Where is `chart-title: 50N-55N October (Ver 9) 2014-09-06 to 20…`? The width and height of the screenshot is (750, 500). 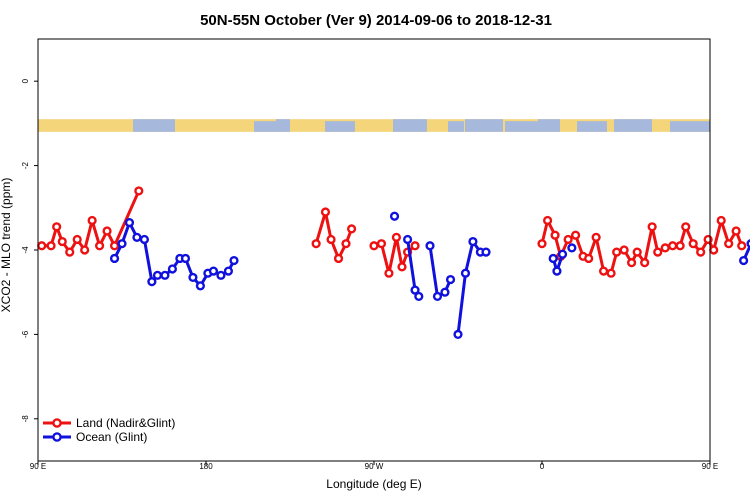
chart-title: 50N-55N October (Ver 9) 2014-09-06 to 20… is located at coordinates (376, 20).